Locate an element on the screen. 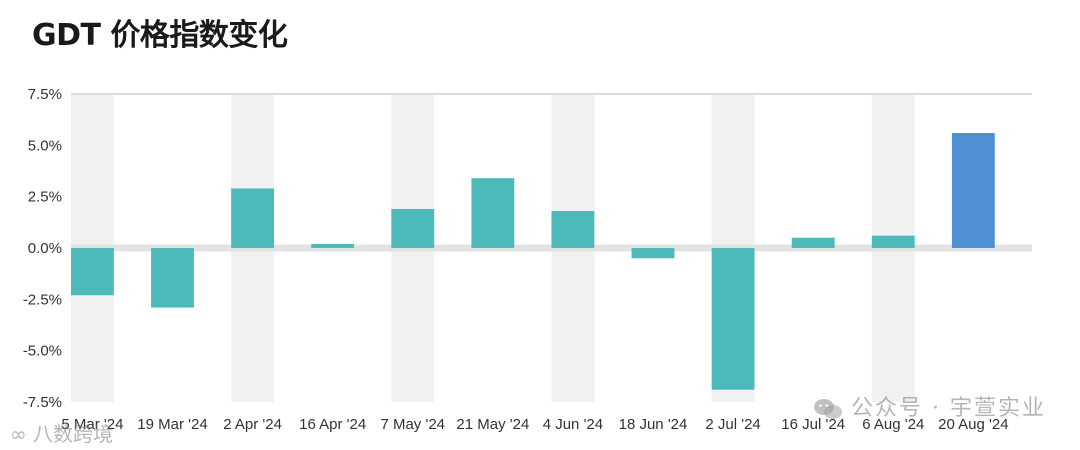 This screenshot has width=1080, height=450. x-tick-label: 16 Apr '24 is located at coordinates (332, 424).